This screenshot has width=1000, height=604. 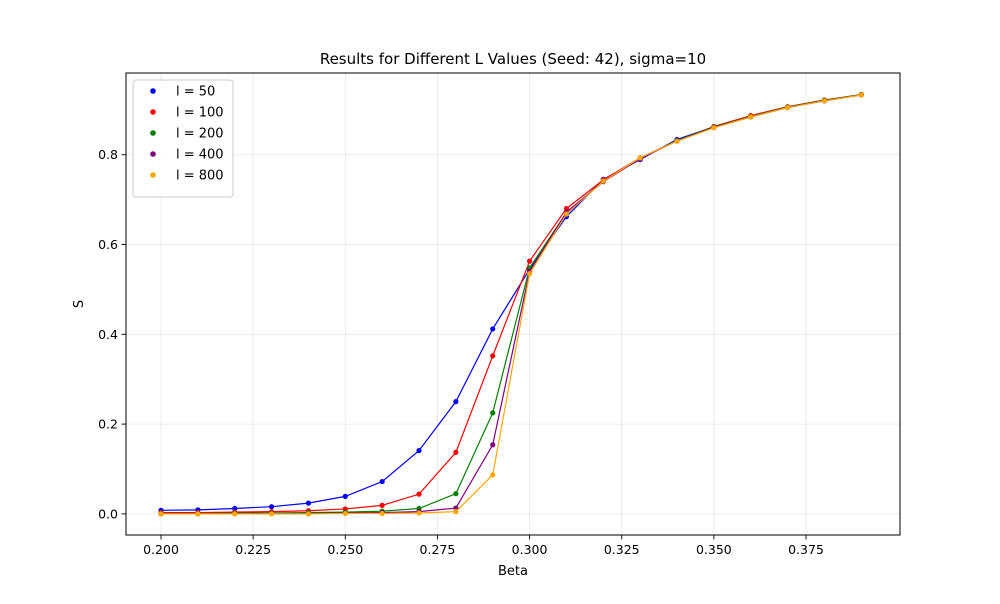 What do you see at coordinates (108, 154) in the screenshot?
I see `y-tick-label: 0.8` at bounding box center [108, 154].